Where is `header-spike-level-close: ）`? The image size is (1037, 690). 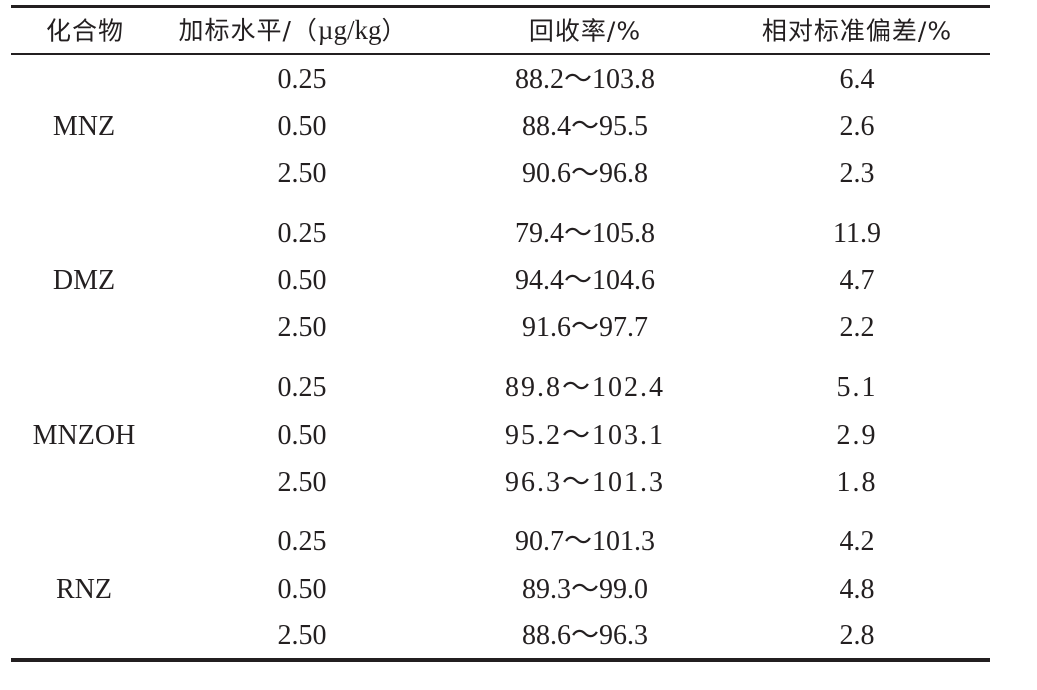 header-spike-level-close: ） is located at coordinates (394, 30).